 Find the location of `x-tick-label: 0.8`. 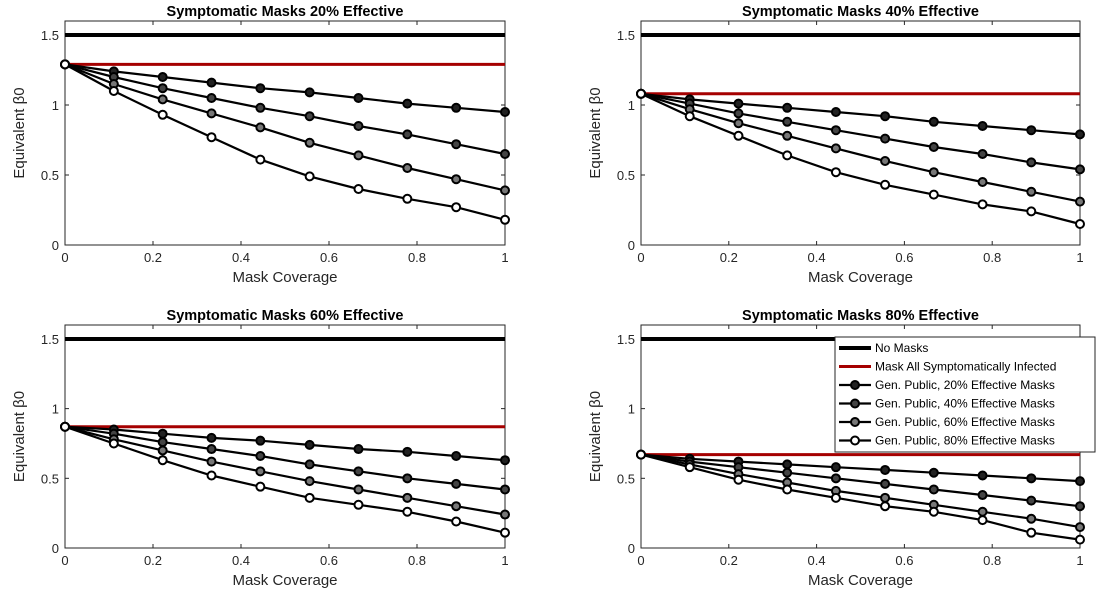

x-tick-label: 0.8 is located at coordinates (992, 560).